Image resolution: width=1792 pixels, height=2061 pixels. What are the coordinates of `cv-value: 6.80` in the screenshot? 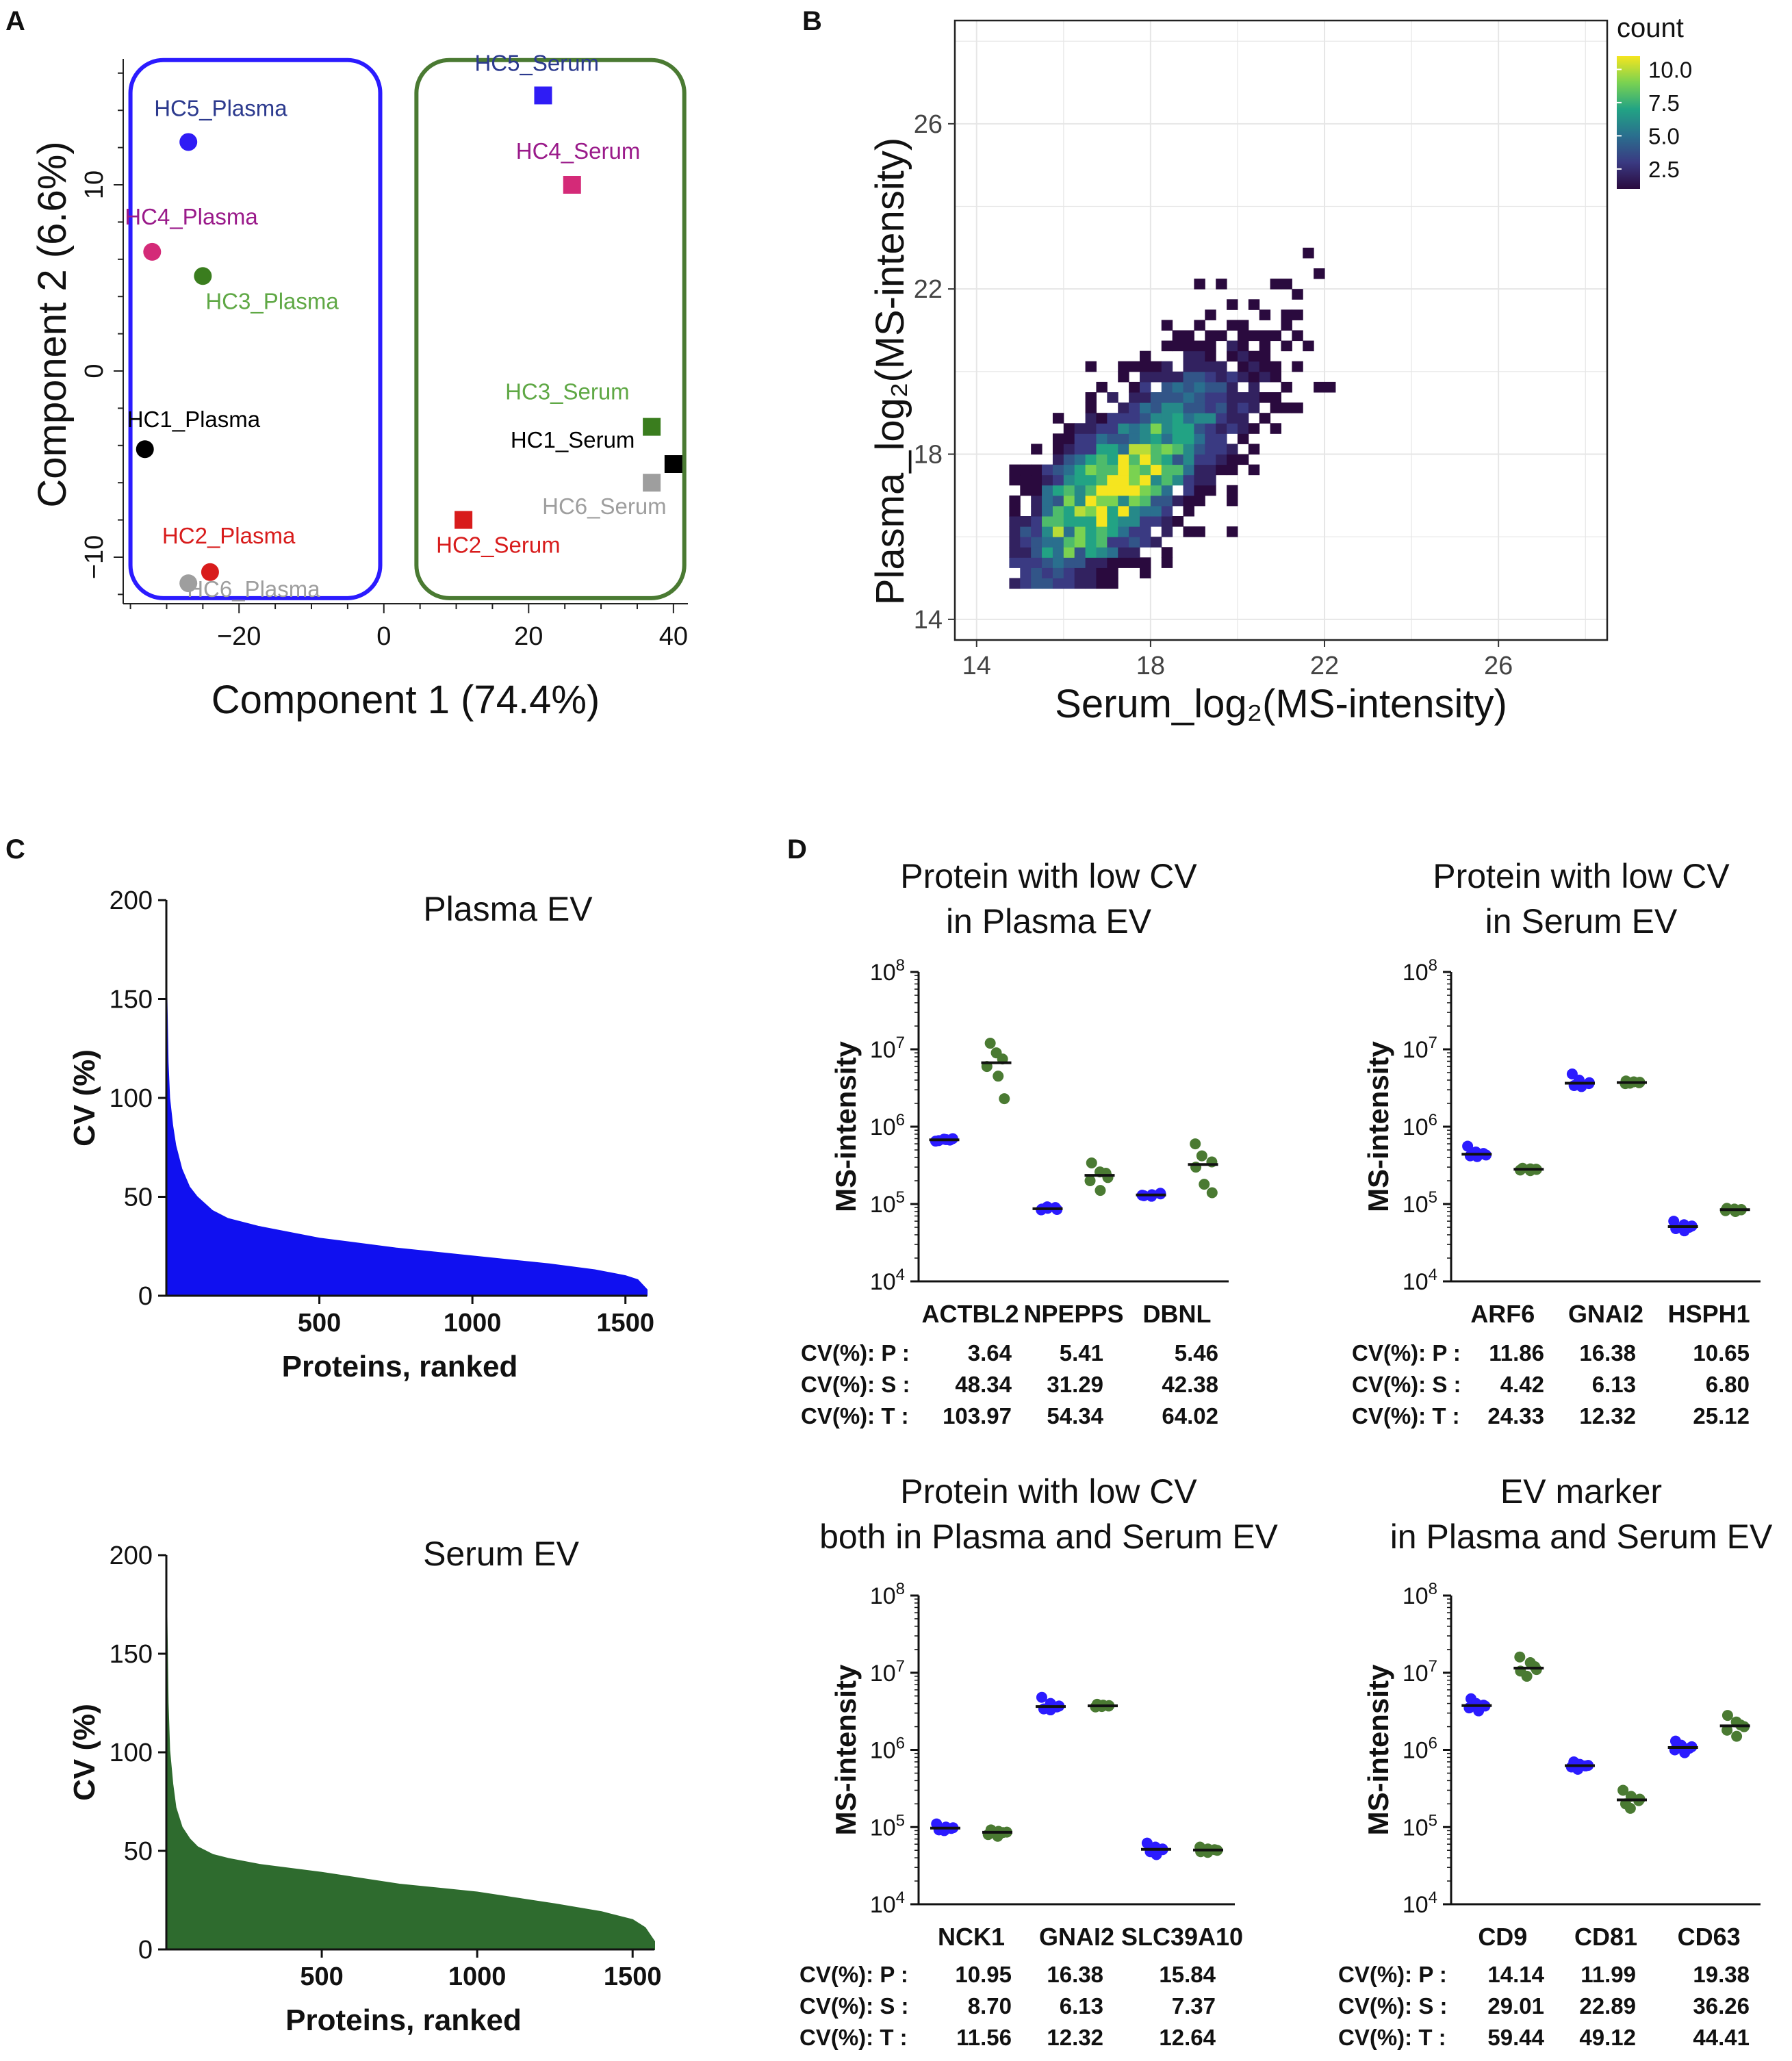 It's located at (1728, 1385).